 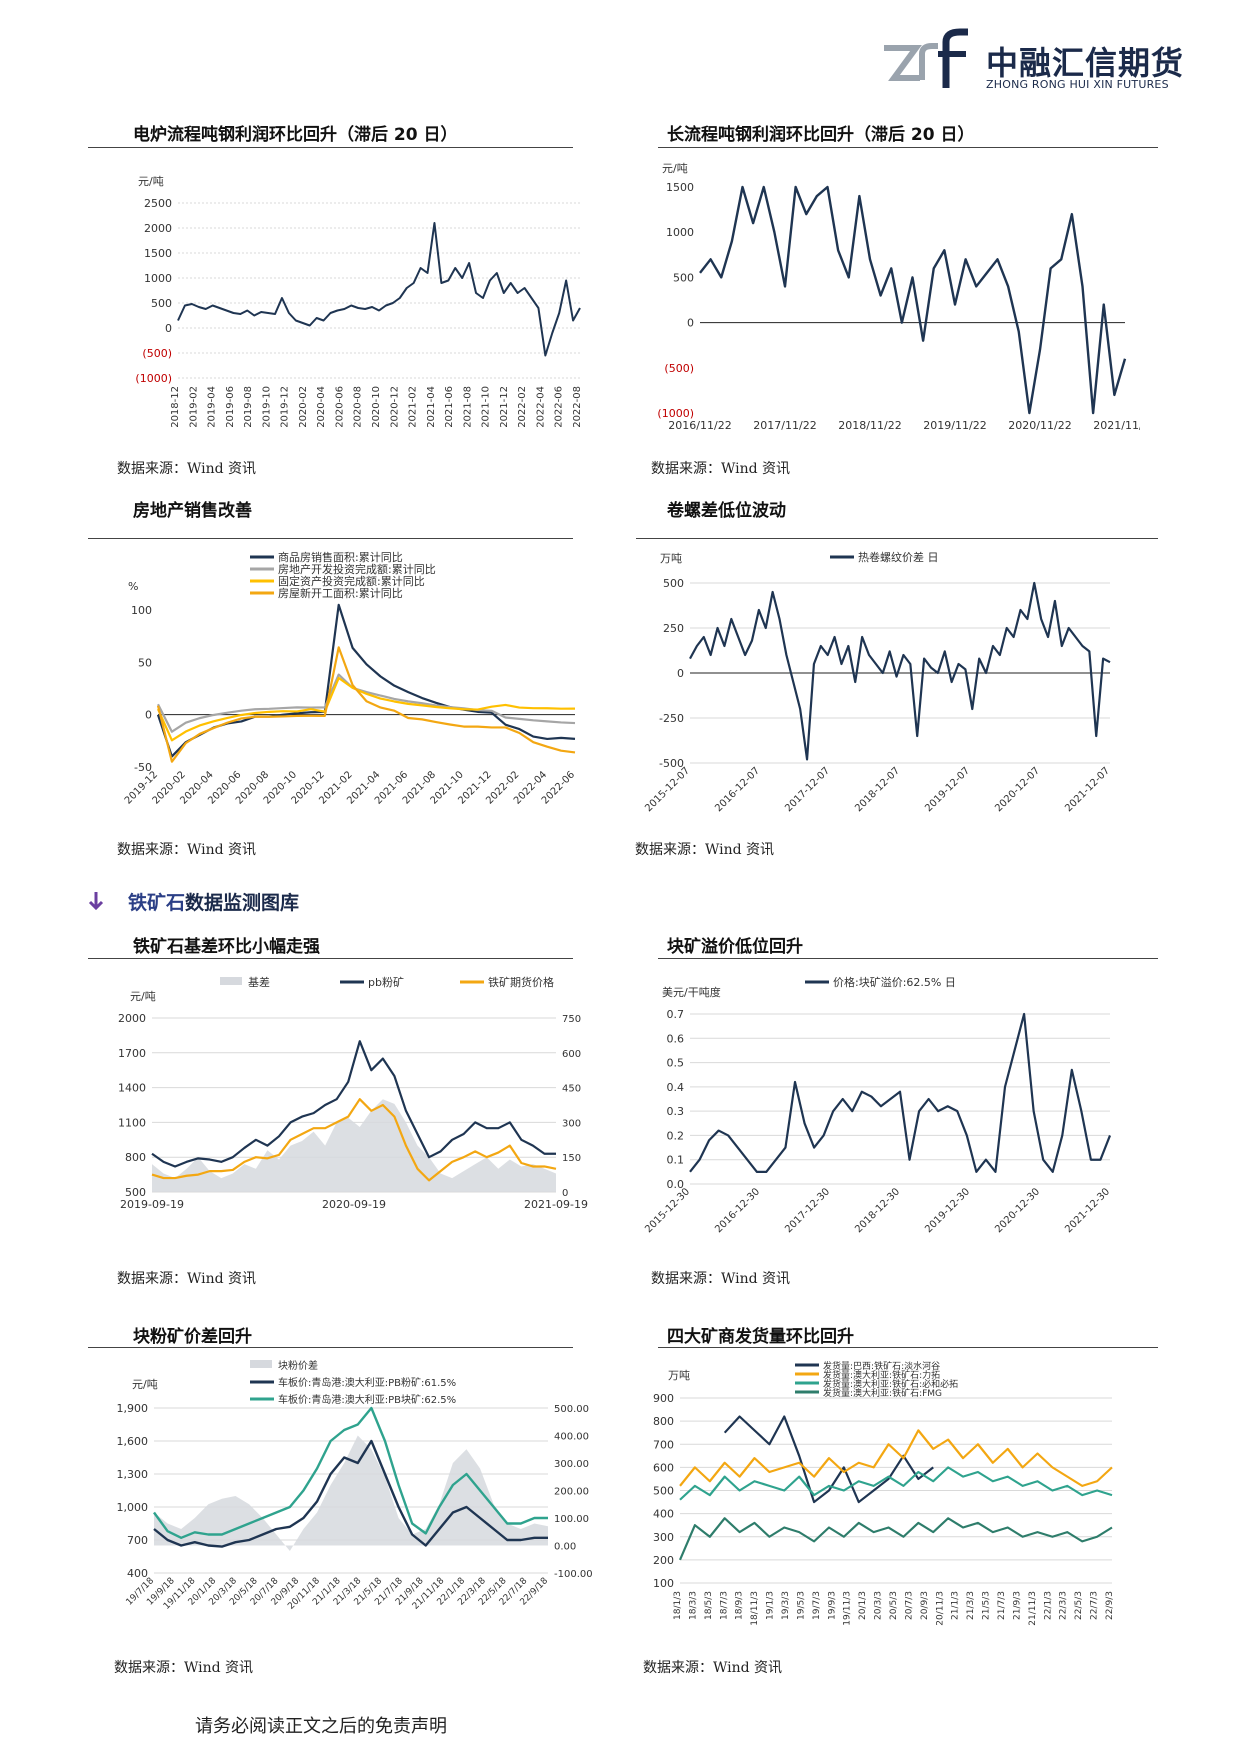 I want to click on y-tick-label: -50, so click(x=143, y=767).